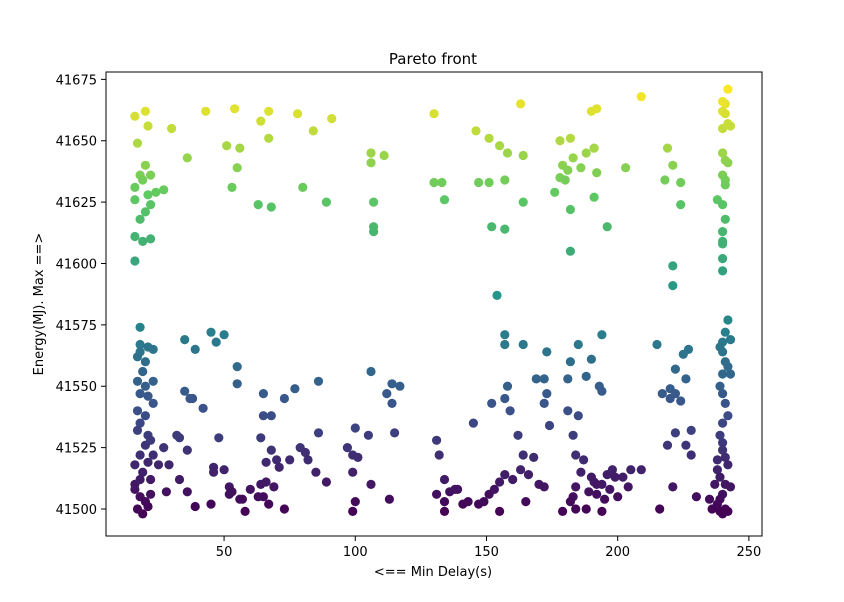 The image size is (844, 602). What do you see at coordinates (76, 203) in the screenshot?
I see `y-tick-label: 41625` at bounding box center [76, 203].